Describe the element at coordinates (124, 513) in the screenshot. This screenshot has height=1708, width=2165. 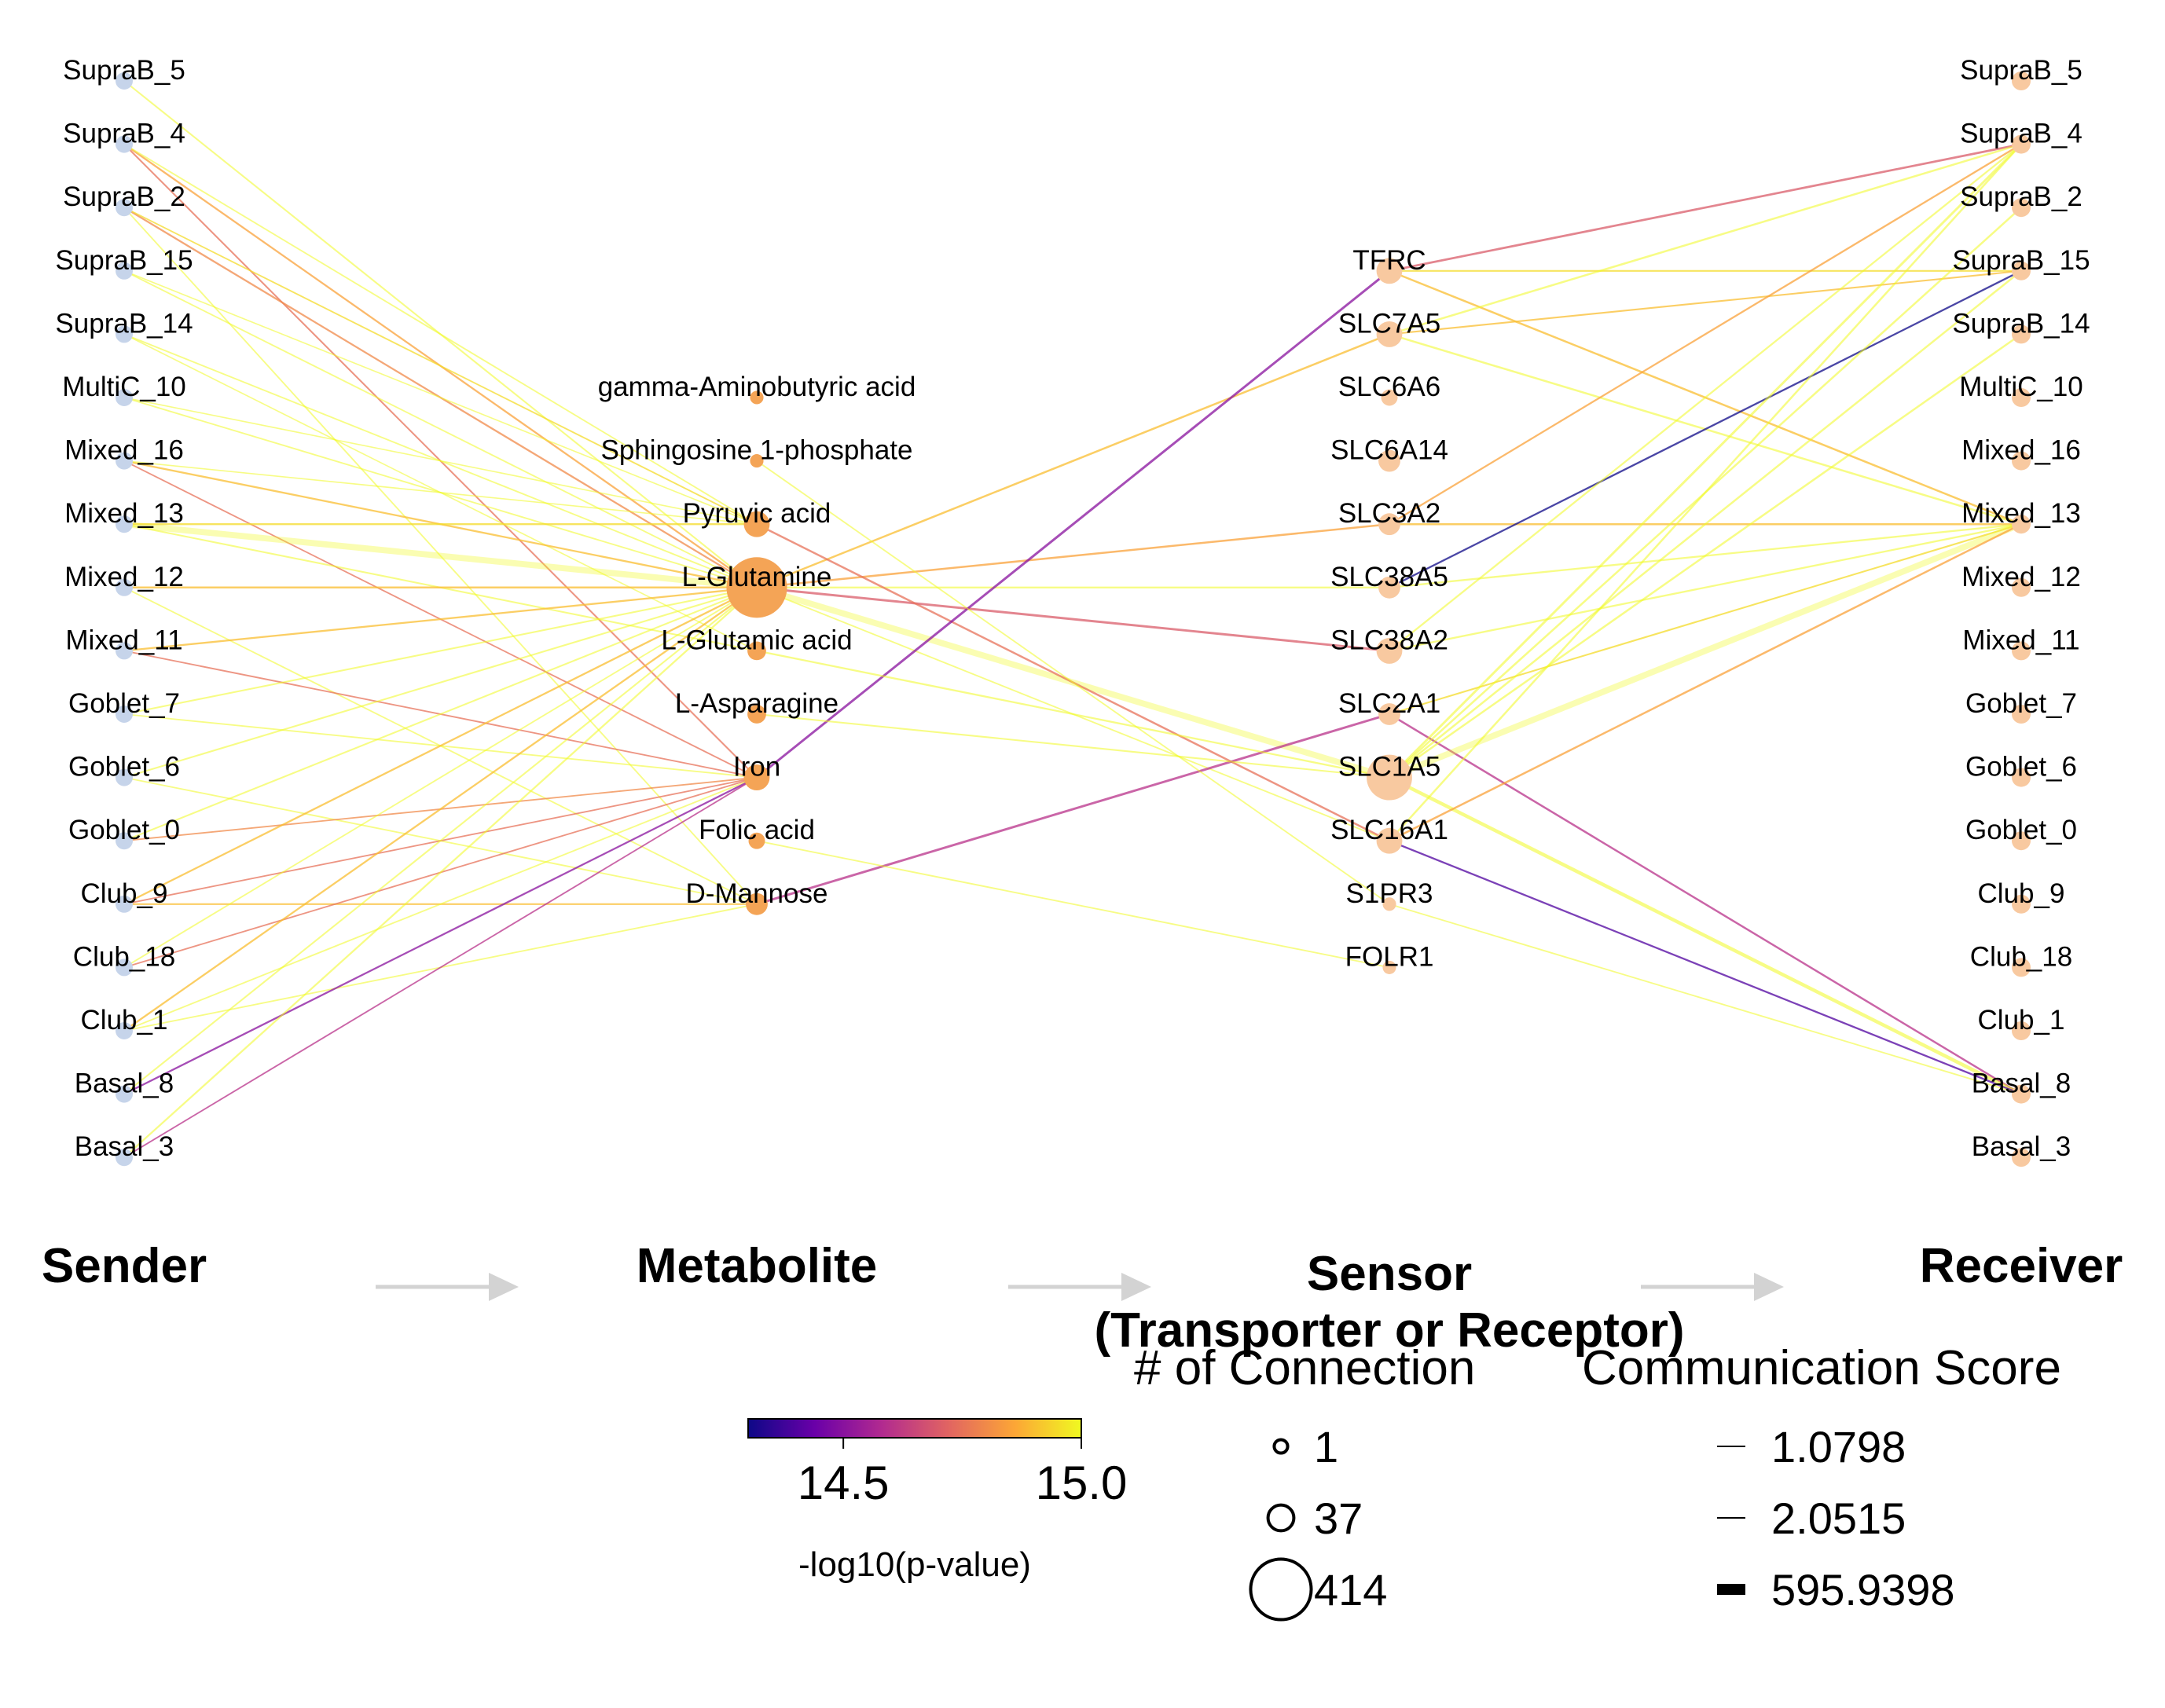
I see `sender-node-mixed-13-label: Mixed_13` at that location.